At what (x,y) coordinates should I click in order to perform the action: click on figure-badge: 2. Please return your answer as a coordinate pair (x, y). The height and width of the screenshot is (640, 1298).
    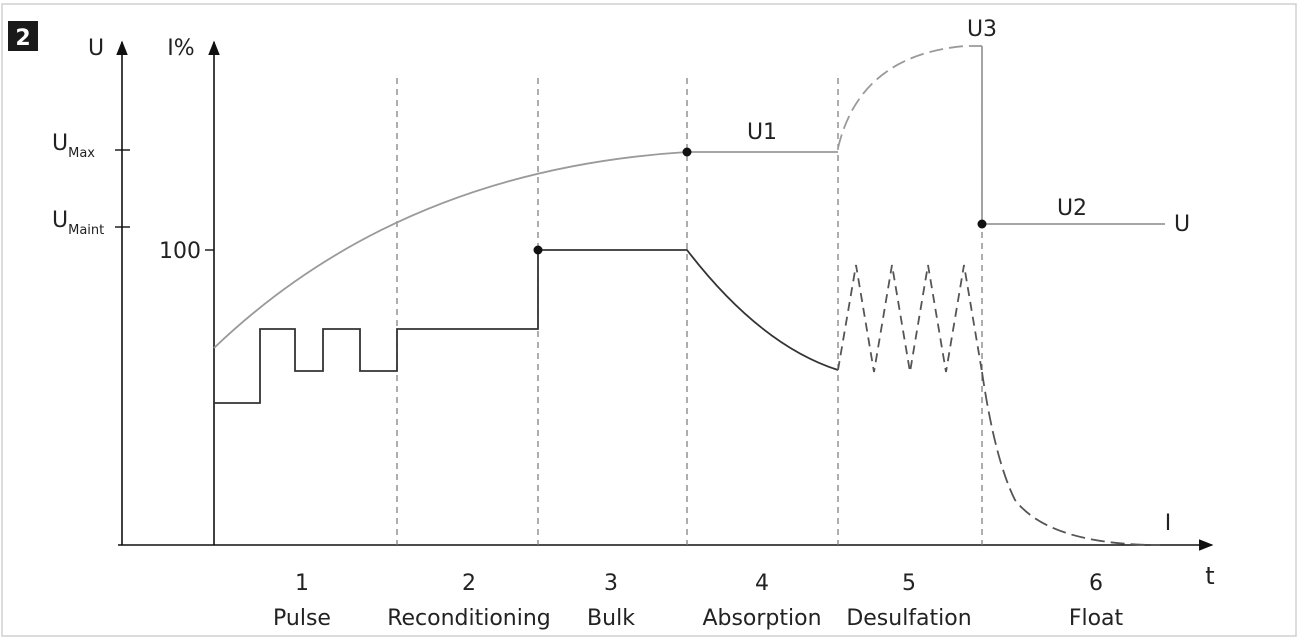
    Looking at the image, I should click on (23, 36).